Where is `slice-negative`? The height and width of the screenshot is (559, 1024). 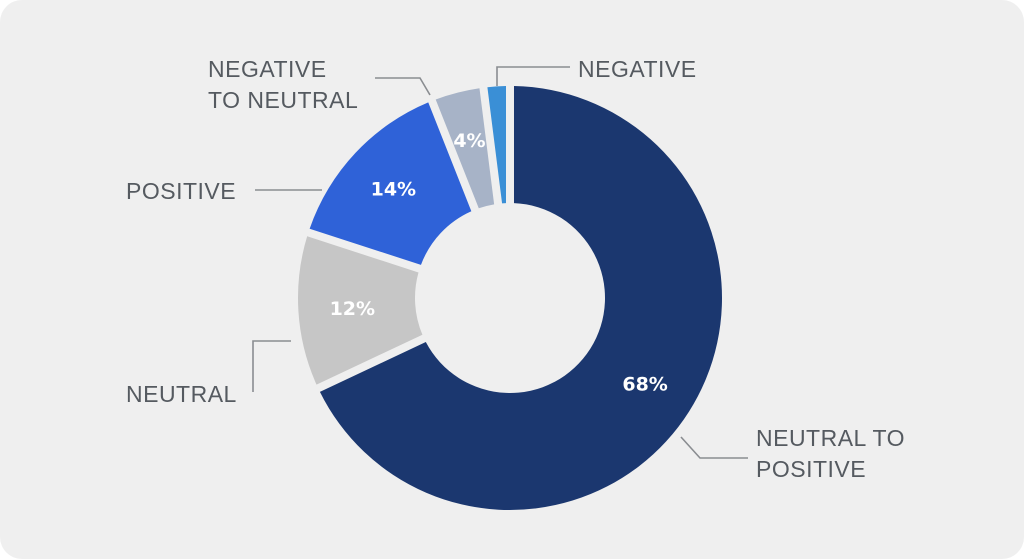
slice-negative is located at coordinates (497, 145).